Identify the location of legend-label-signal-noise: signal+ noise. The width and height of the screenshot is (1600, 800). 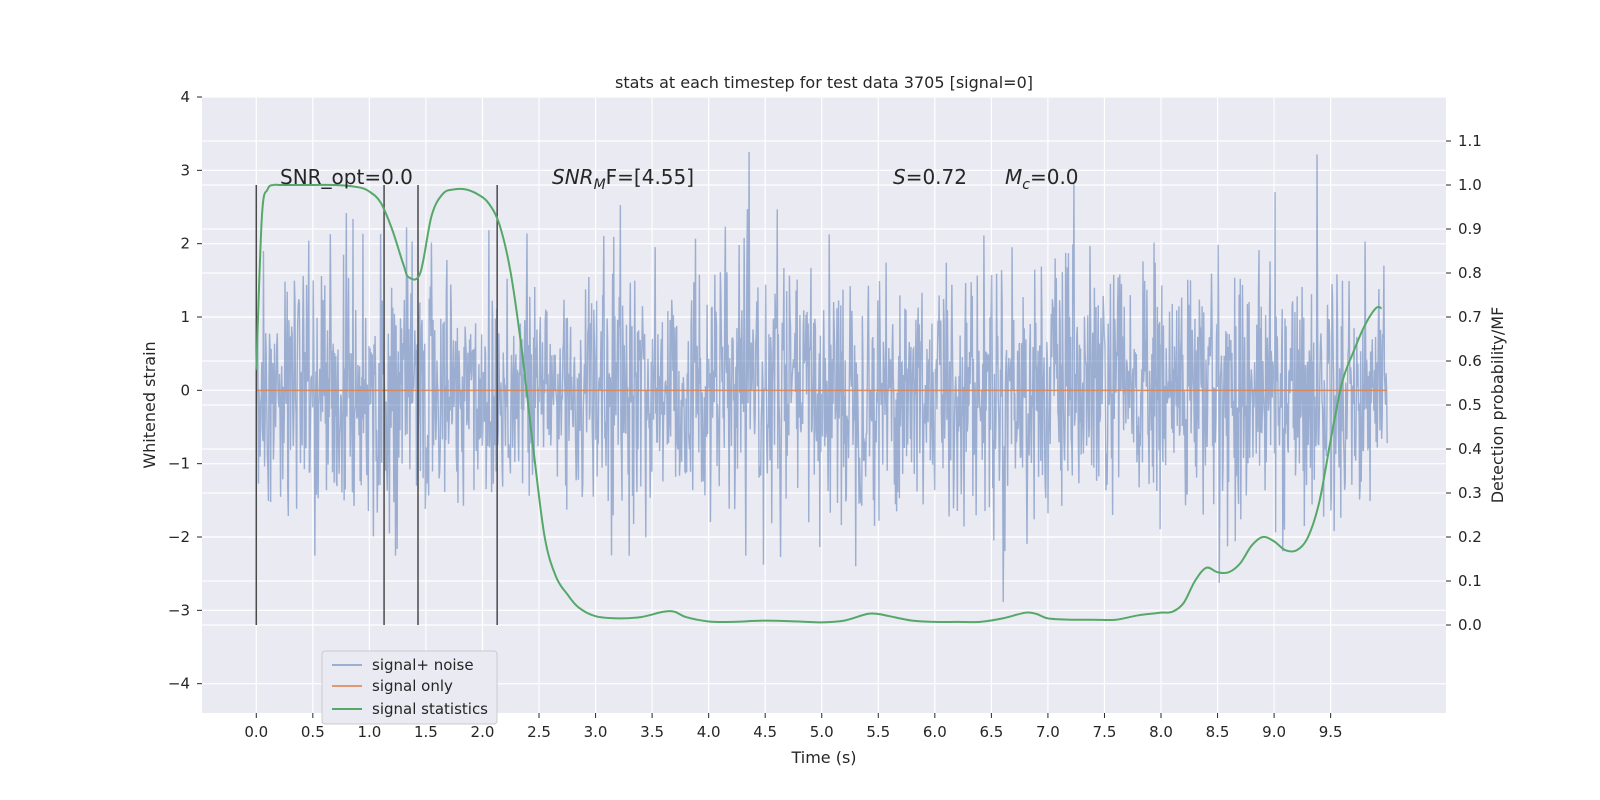
(423, 665).